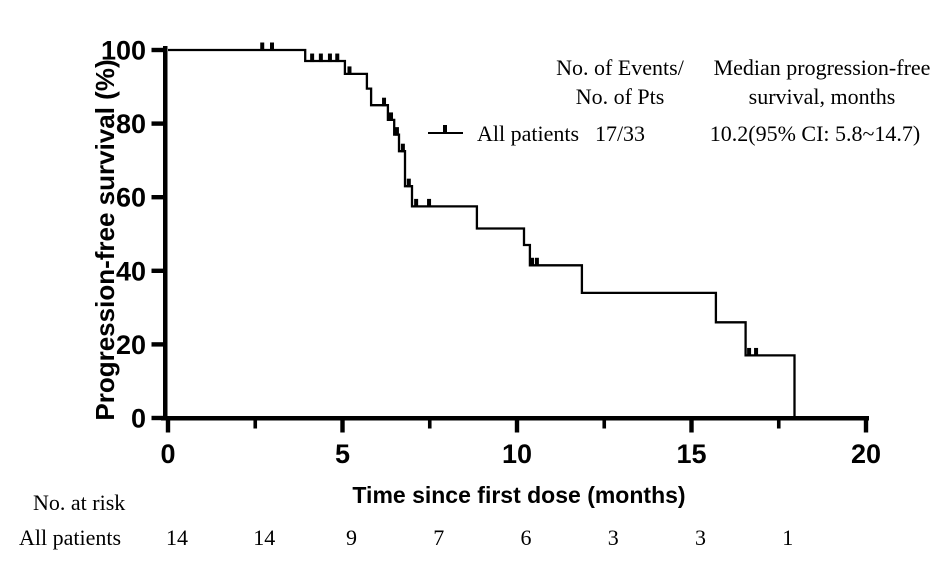 The width and height of the screenshot is (931, 586). I want to click on x-tick-label: 0, so click(167, 454).